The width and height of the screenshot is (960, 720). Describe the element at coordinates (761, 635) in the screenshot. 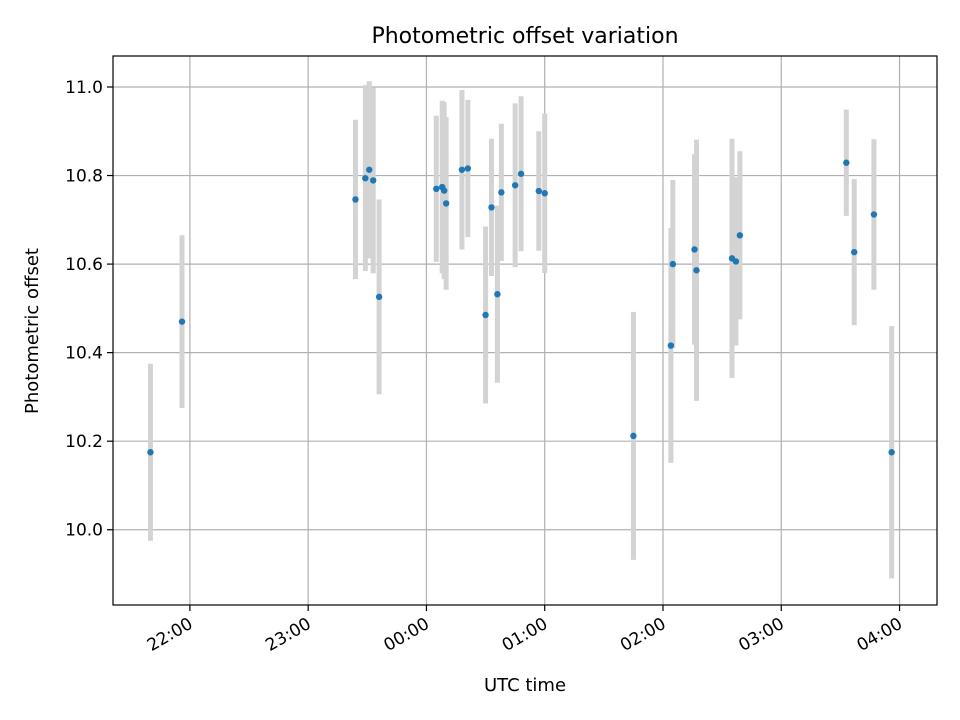

I see `x-tick-label: 03:00` at that location.